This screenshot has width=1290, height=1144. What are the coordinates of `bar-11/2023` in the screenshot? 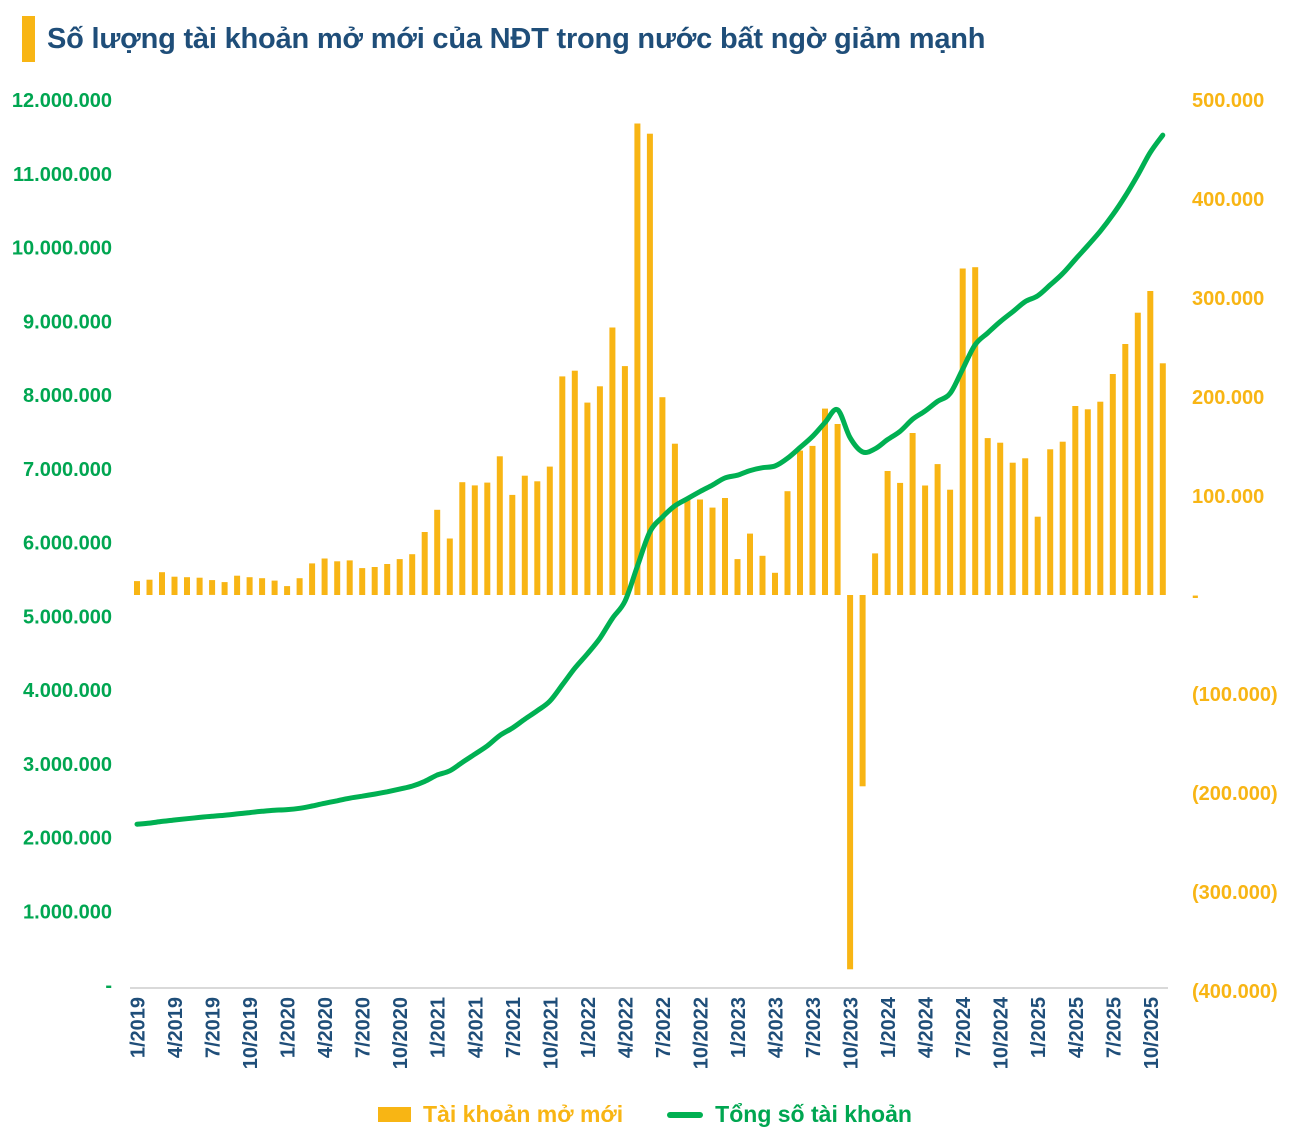 It's located at (862, 691).